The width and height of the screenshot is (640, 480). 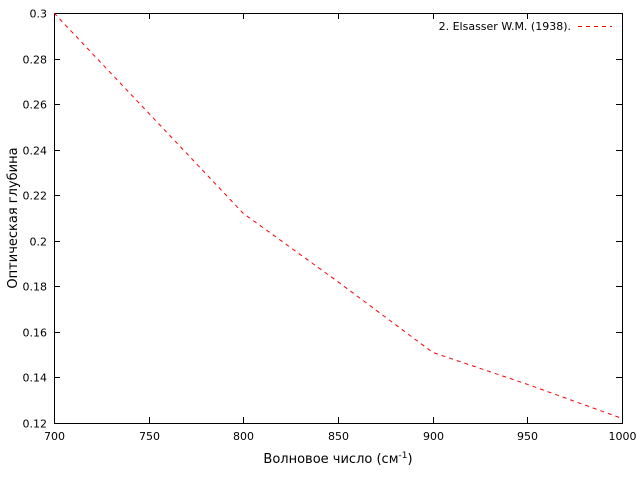 What do you see at coordinates (54, 436) in the screenshot?
I see `x-tick-label: 700` at bounding box center [54, 436].